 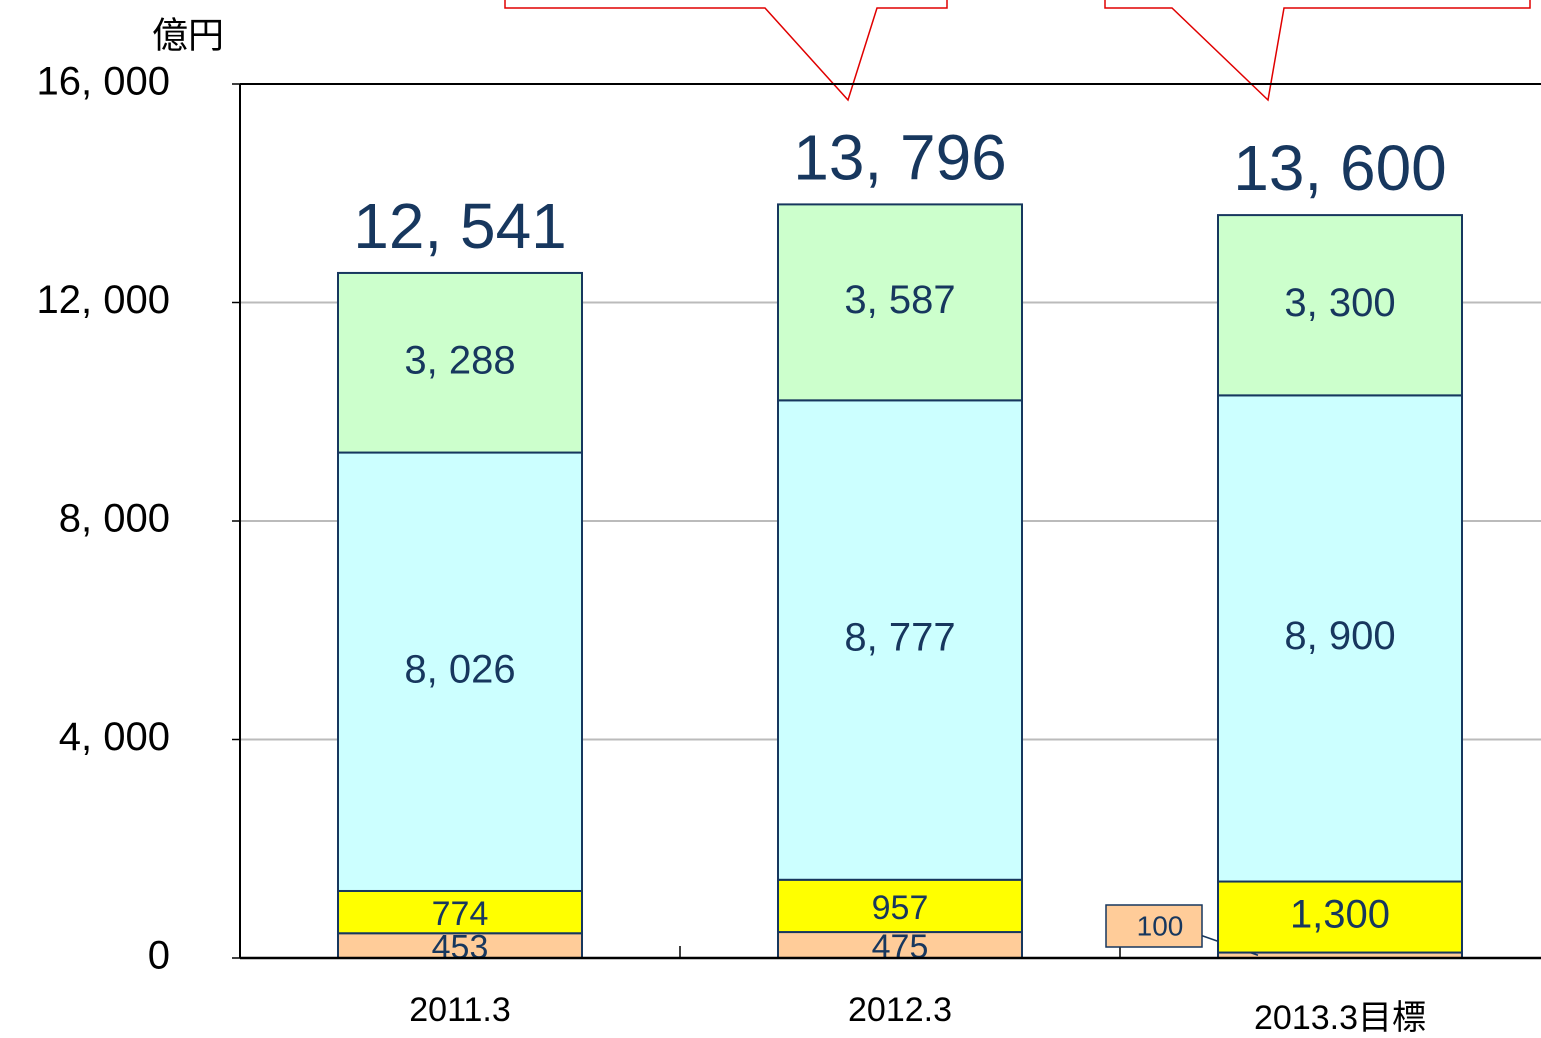 What do you see at coordinates (459, 669) in the screenshot?
I see `segment-label: 8, 026` at bounding box center [459, 669].